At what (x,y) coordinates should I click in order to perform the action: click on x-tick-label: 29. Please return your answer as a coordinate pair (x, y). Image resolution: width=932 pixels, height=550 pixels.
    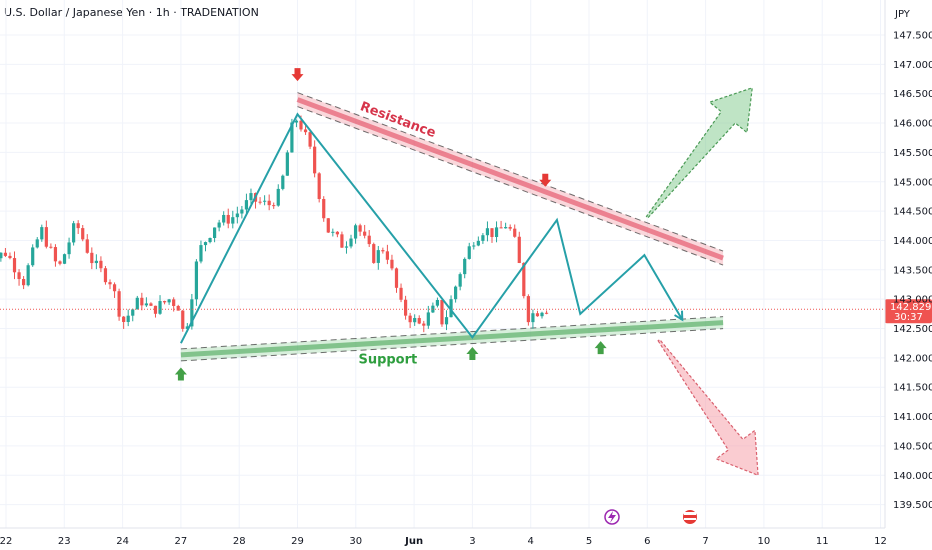
    Looking at the image, I should click on (297, 541).